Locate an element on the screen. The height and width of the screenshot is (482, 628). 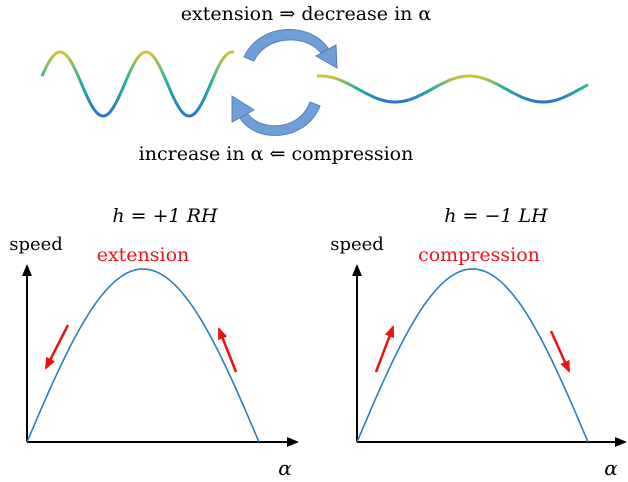
bottom-caption: increase in α ⇐ compression is located at coordinates (276, 154).